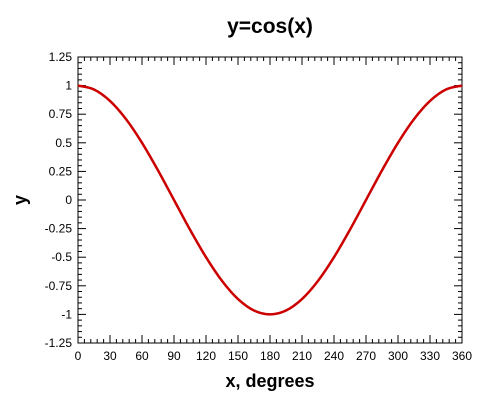  What do you see at coordinates (61, 57) in the screenshot?
I see `y-tick-label: 1.25` at bounding box center [61, 57].